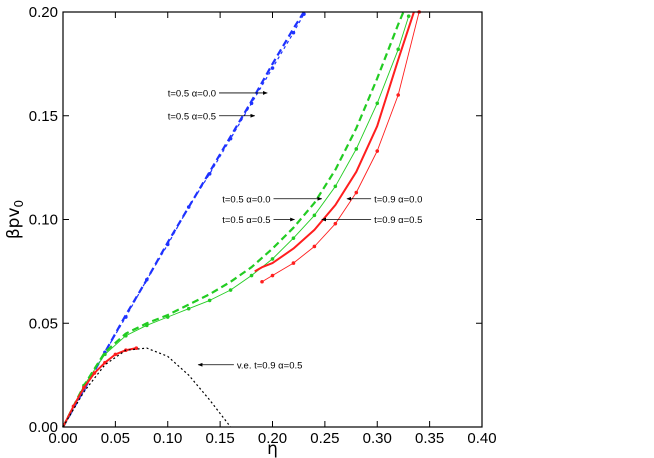  What do you see at coordinates (43, 323) in the screenshot?
I see `y-tick-label: 0.05` at bounding box center [43, 323].